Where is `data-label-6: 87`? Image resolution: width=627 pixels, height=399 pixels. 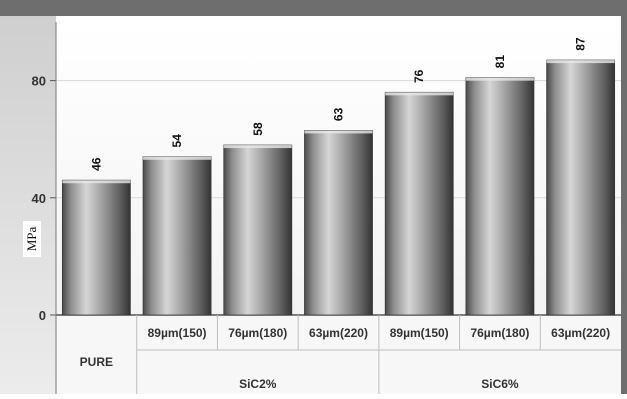 data-label-6: 87 is located at coordinates (581, 44).